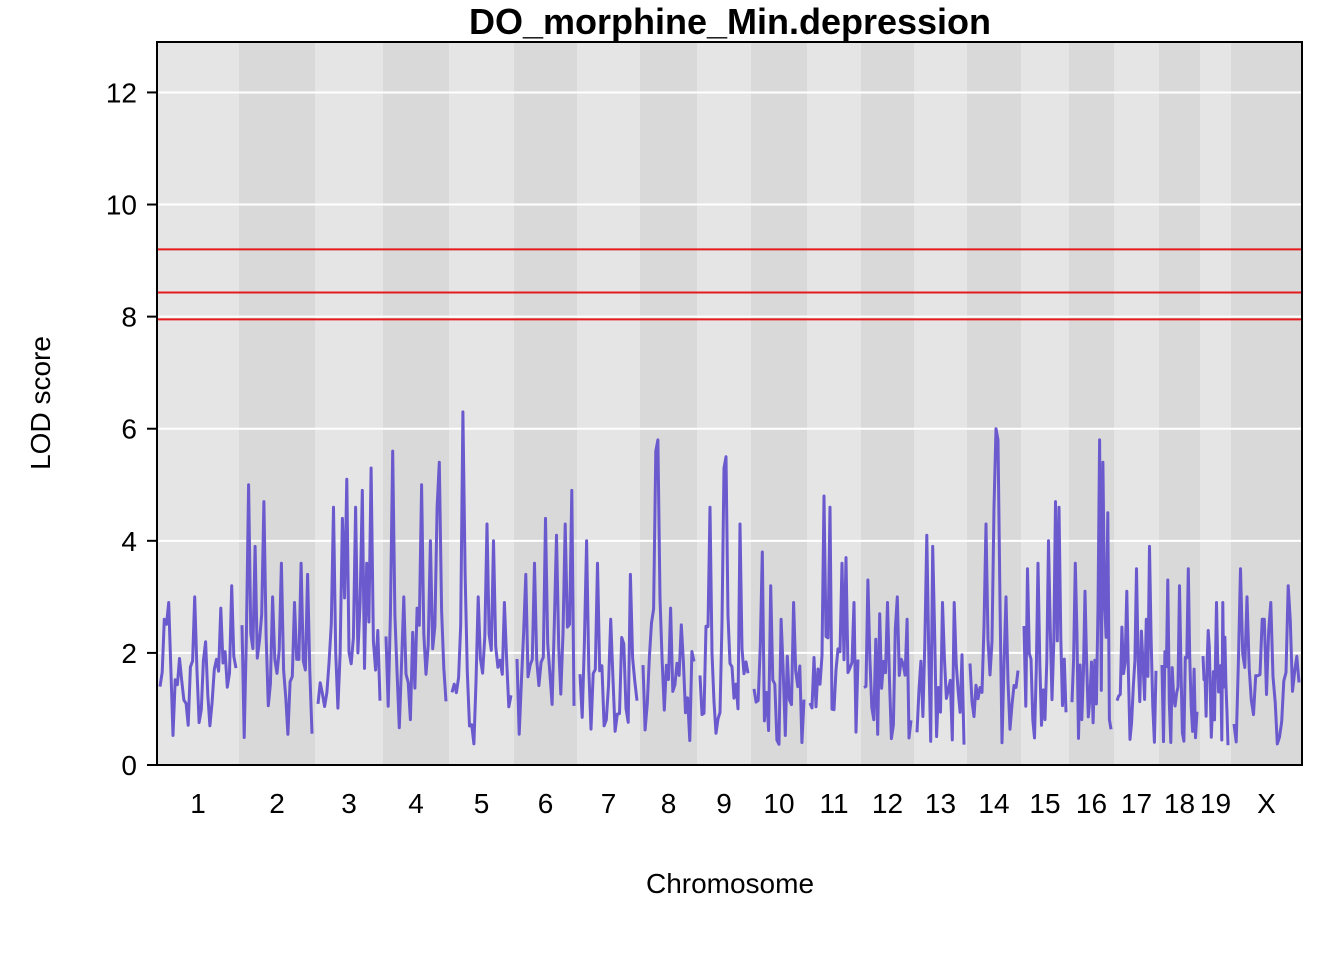 The width and height of the screenshot is (1344, 965). I want to click on y-tick-label-4: 4, so click(129, 541).